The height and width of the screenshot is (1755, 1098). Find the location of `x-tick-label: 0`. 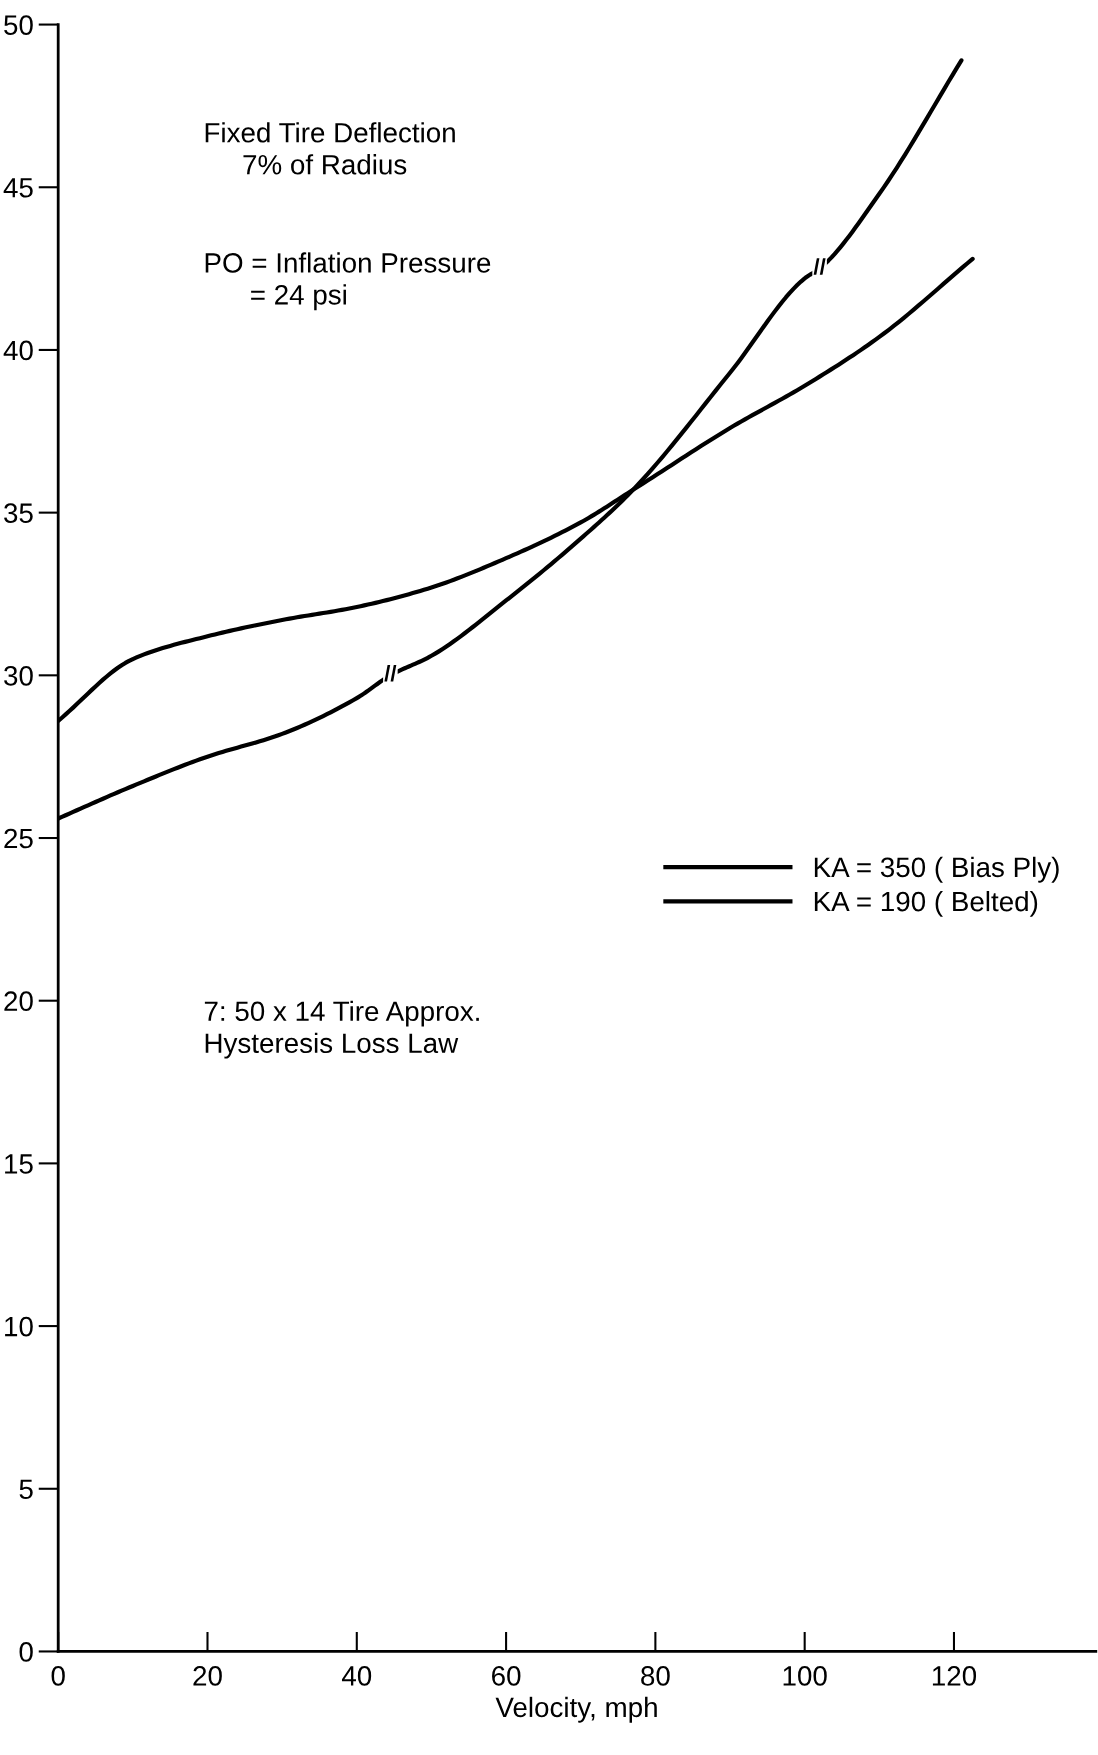

x-tick-label: 0 is located at coordinates (58, 1676).